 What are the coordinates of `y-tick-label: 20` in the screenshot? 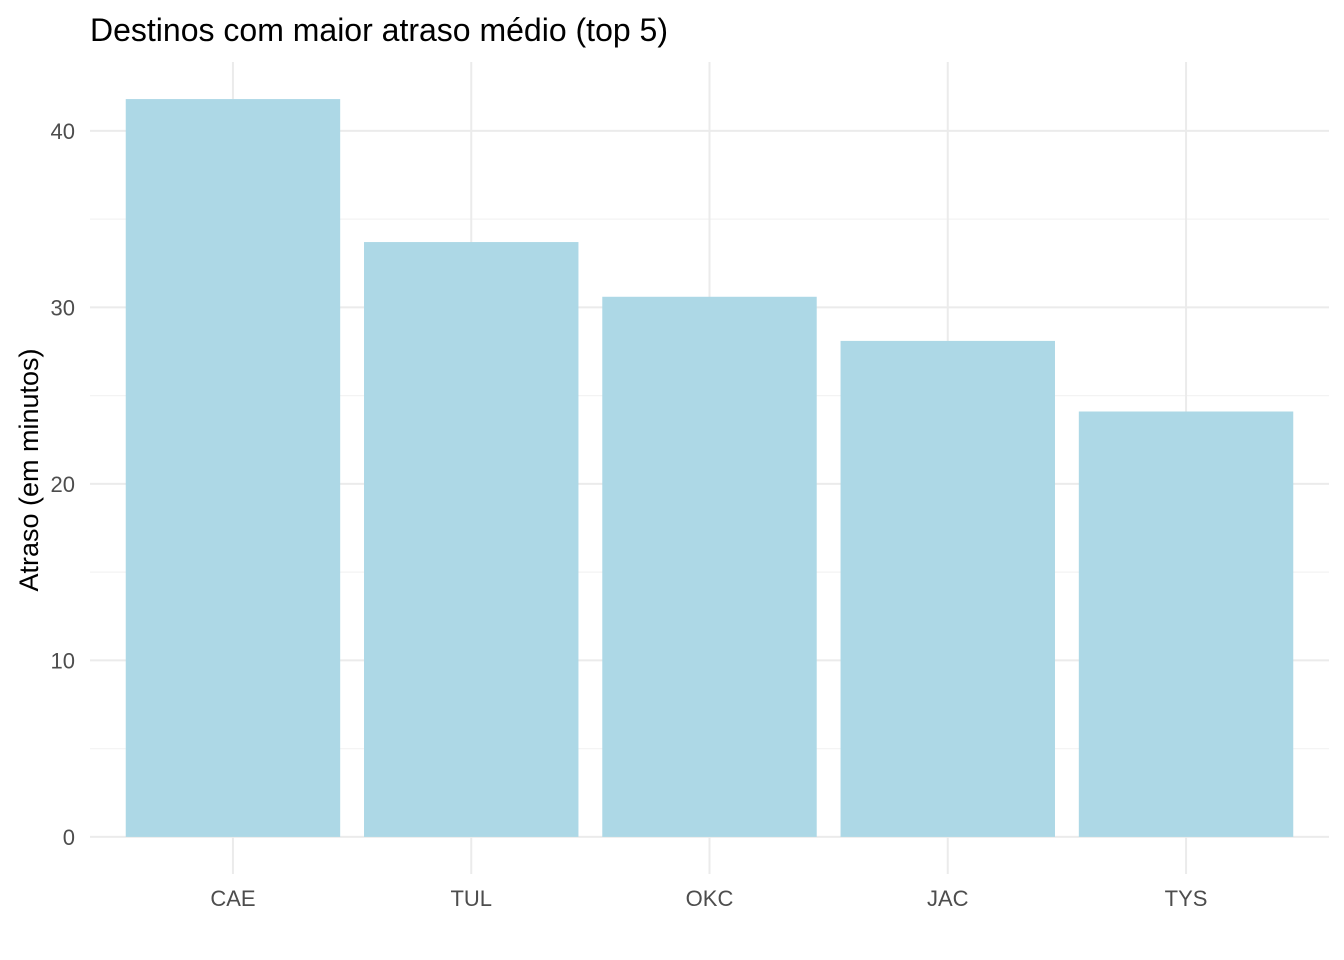 It's located at (63, 484).